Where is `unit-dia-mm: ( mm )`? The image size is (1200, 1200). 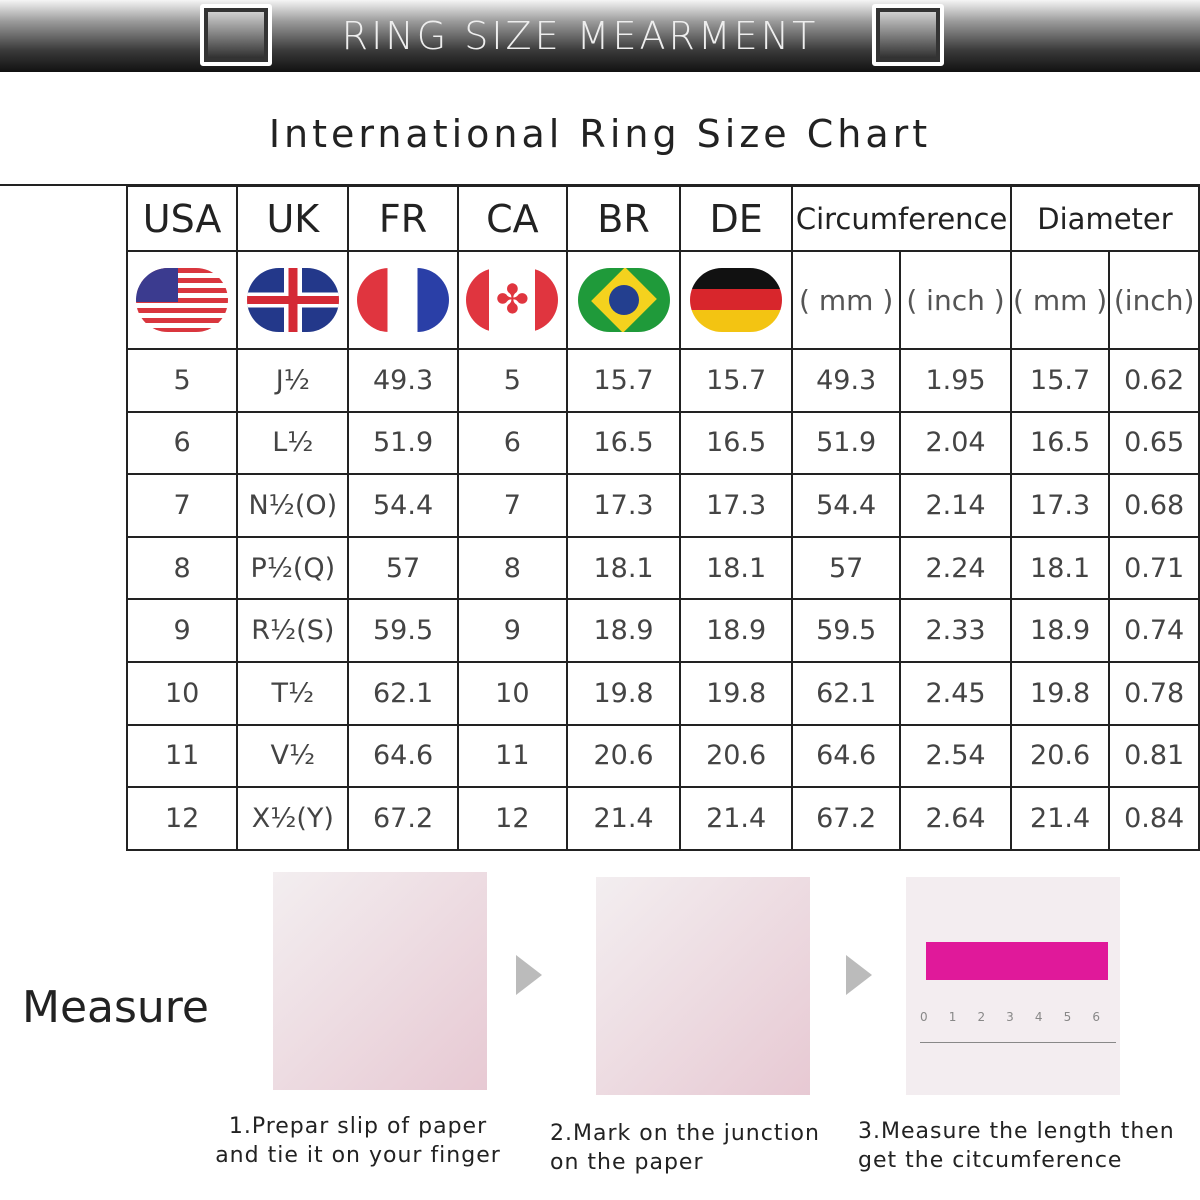
unit-dia-mm: ( mm ) is located at coordinates (1060, 300).